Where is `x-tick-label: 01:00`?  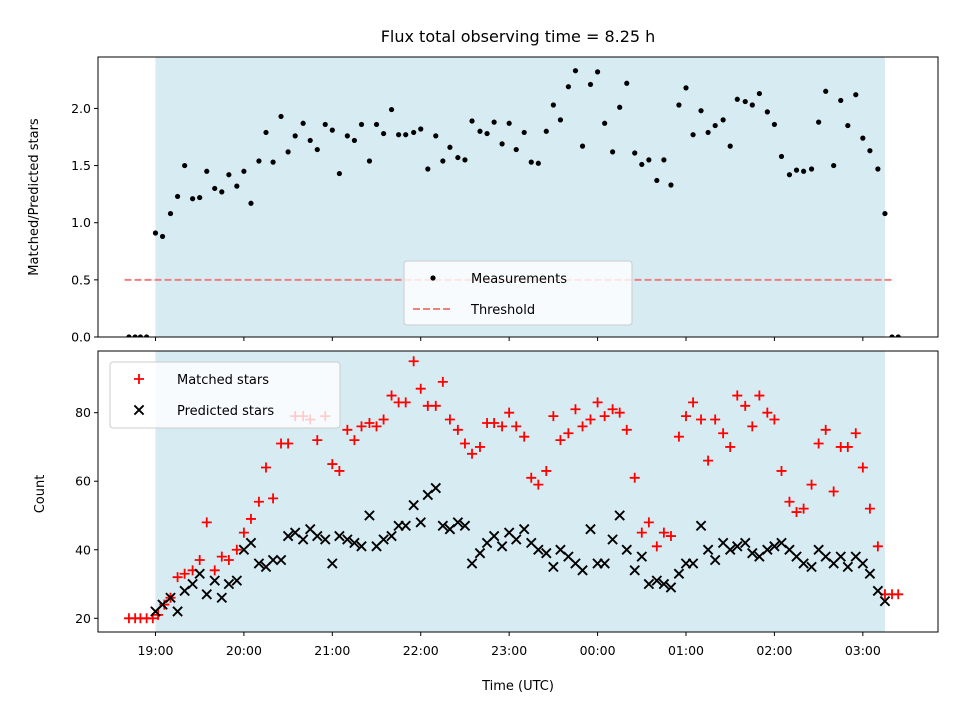 x-tick-label: 01:00 is located at coordinates (686, 650).